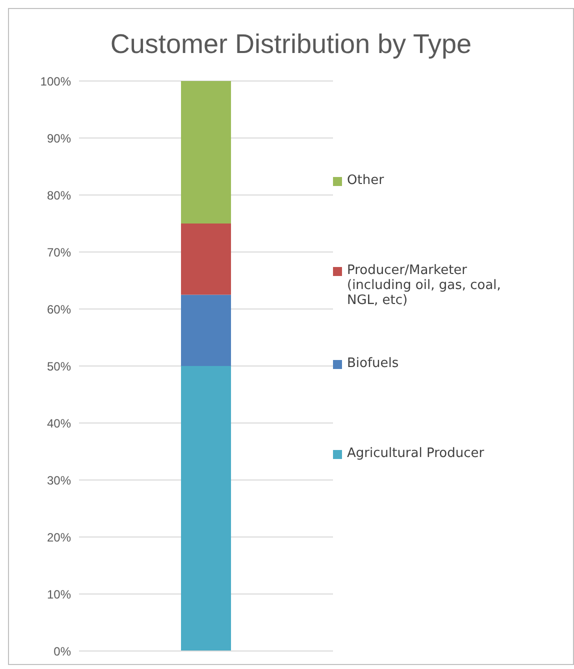 The image size is (574, 669). I want to click on legend-label: Other, so click(366, 180).